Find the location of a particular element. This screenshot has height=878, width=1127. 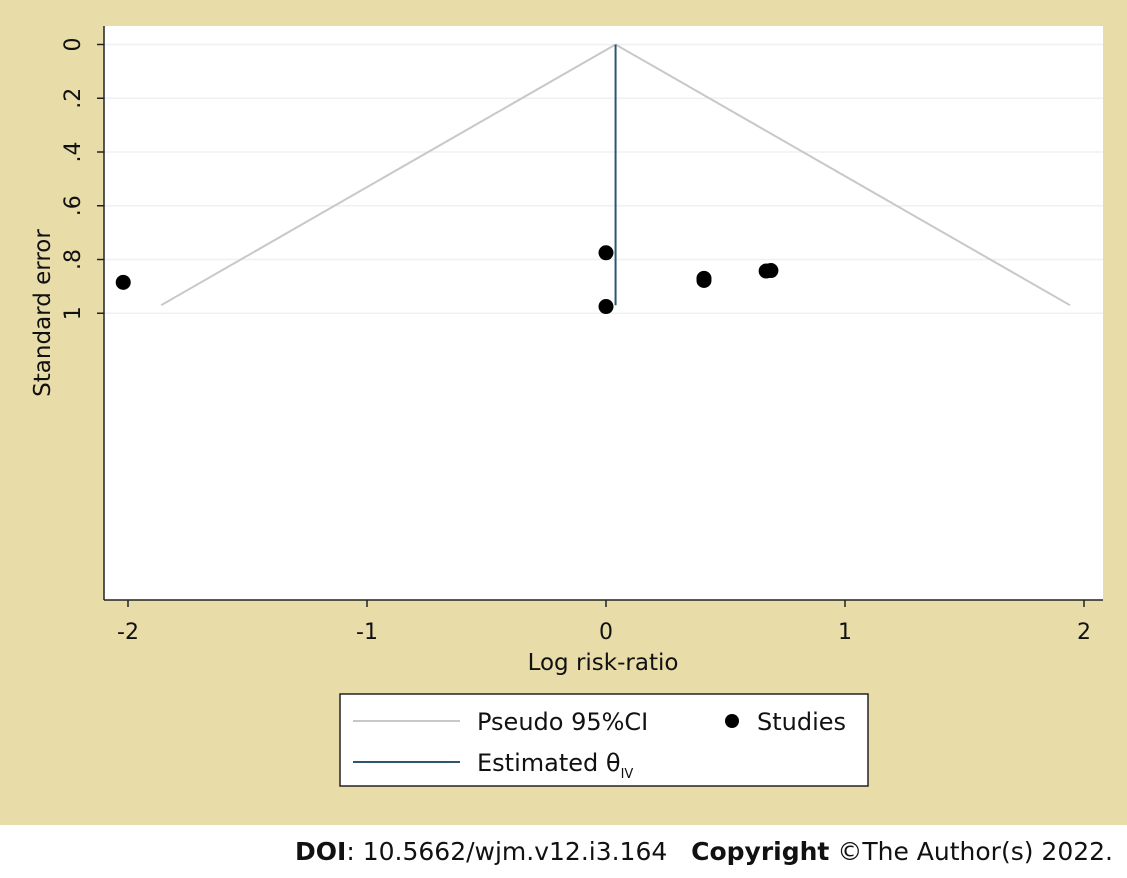

x-tick-label-4: 2 is located at coordinates (1084, 632).